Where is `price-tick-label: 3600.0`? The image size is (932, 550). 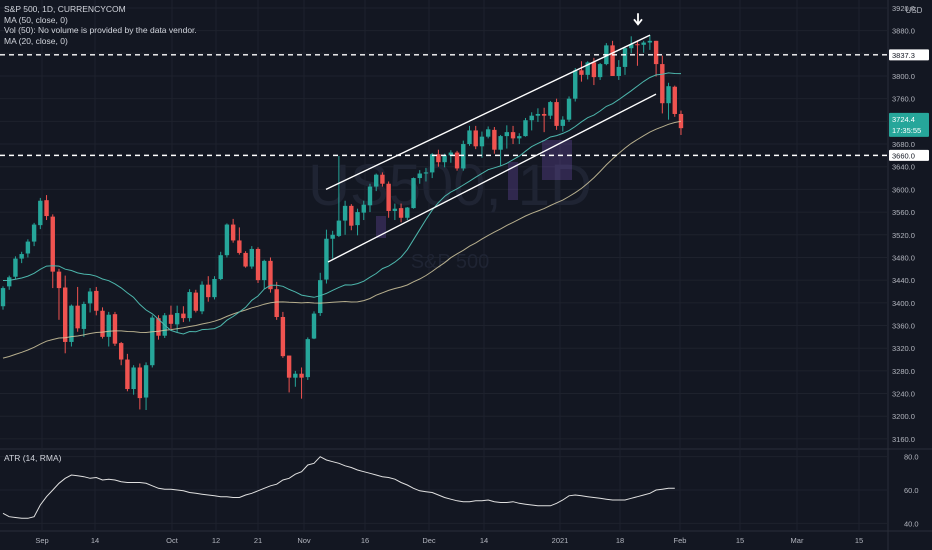
price-tick-label: 3600.0 is located at coordinates (903, 189).